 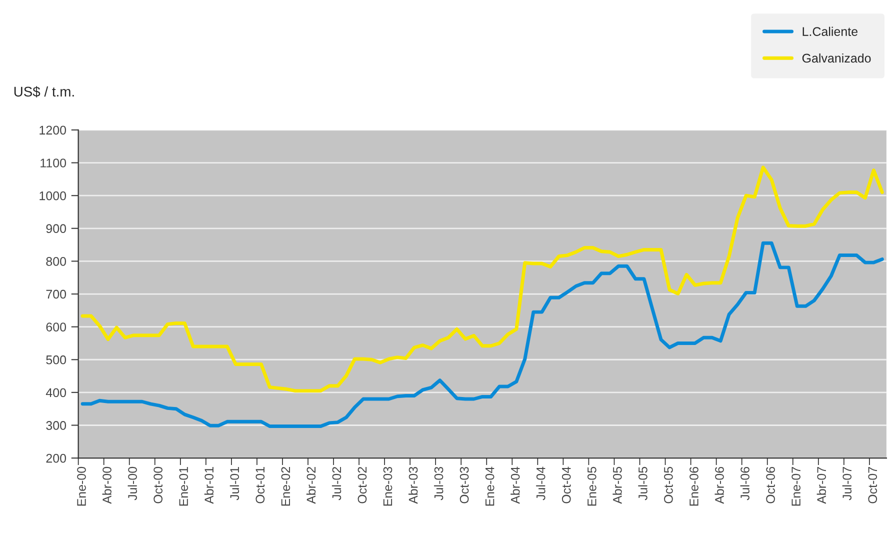 I want to click on x-tick-label: Abr-02, so click(x=311, y=485).